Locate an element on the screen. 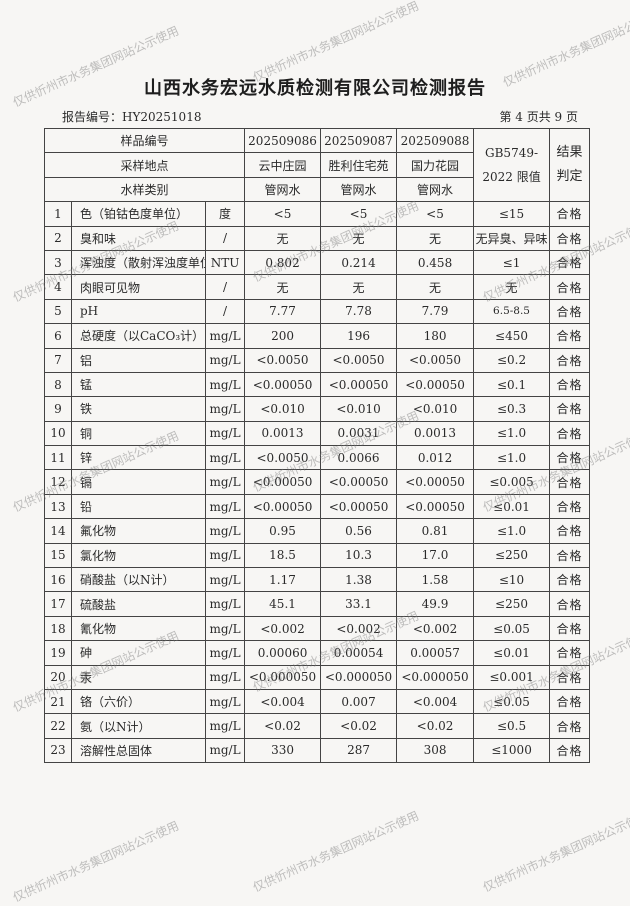  value-sample-1: 200 is located at coordinates (283, 336).